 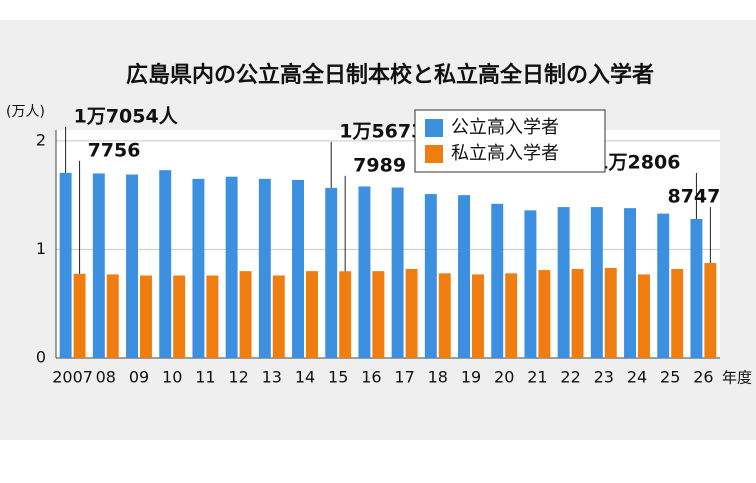 I want to click on x-tick-label: 14, so click(x=305, y=377).